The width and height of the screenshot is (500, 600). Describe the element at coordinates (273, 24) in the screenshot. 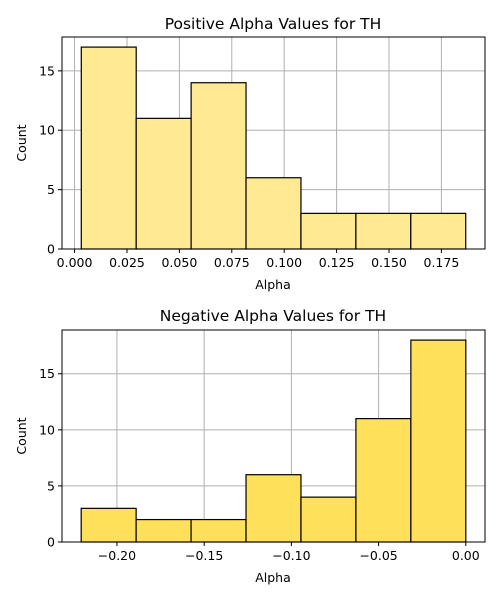

I see `chart-title: Positive Alpha Values for TH` at that location.